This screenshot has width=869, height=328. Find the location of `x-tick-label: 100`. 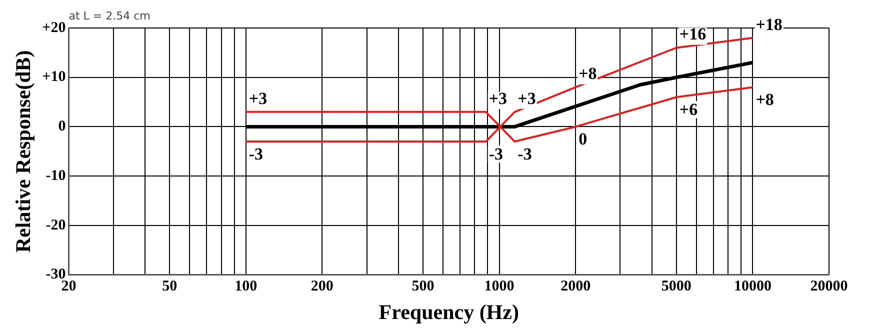

x-tick-label: 100 is located at coordinates (246, 286).